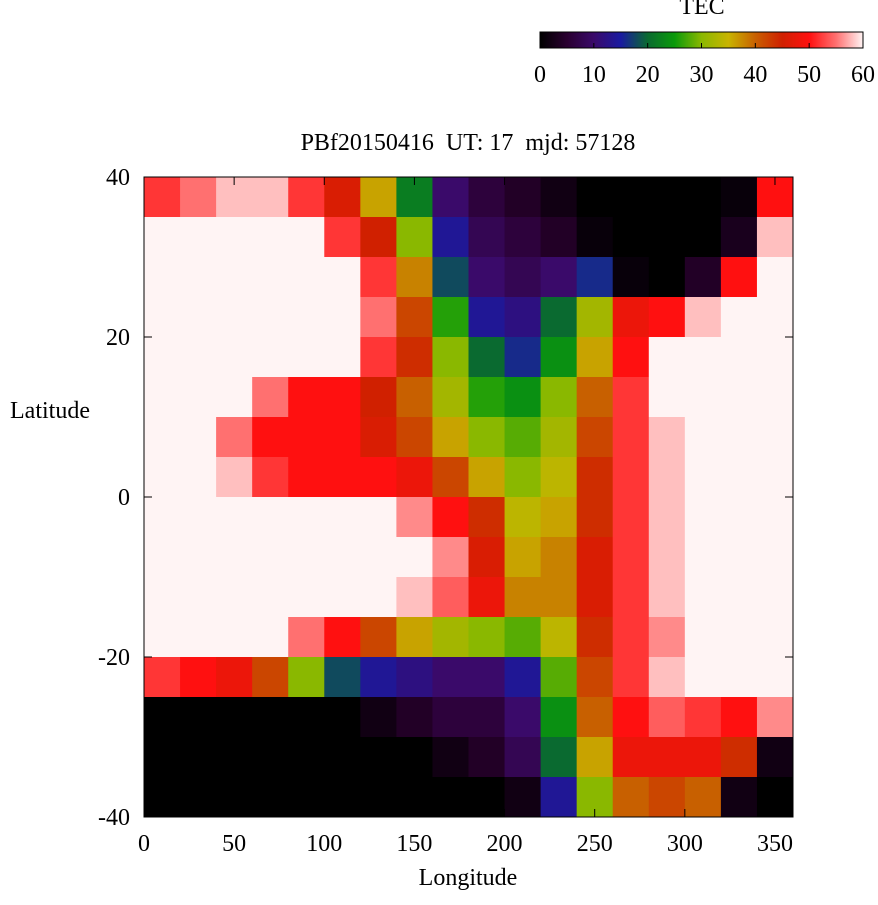 This screenshot has height=905, width=878. I want to click on x-tick-label: 250, so click(595, 844).